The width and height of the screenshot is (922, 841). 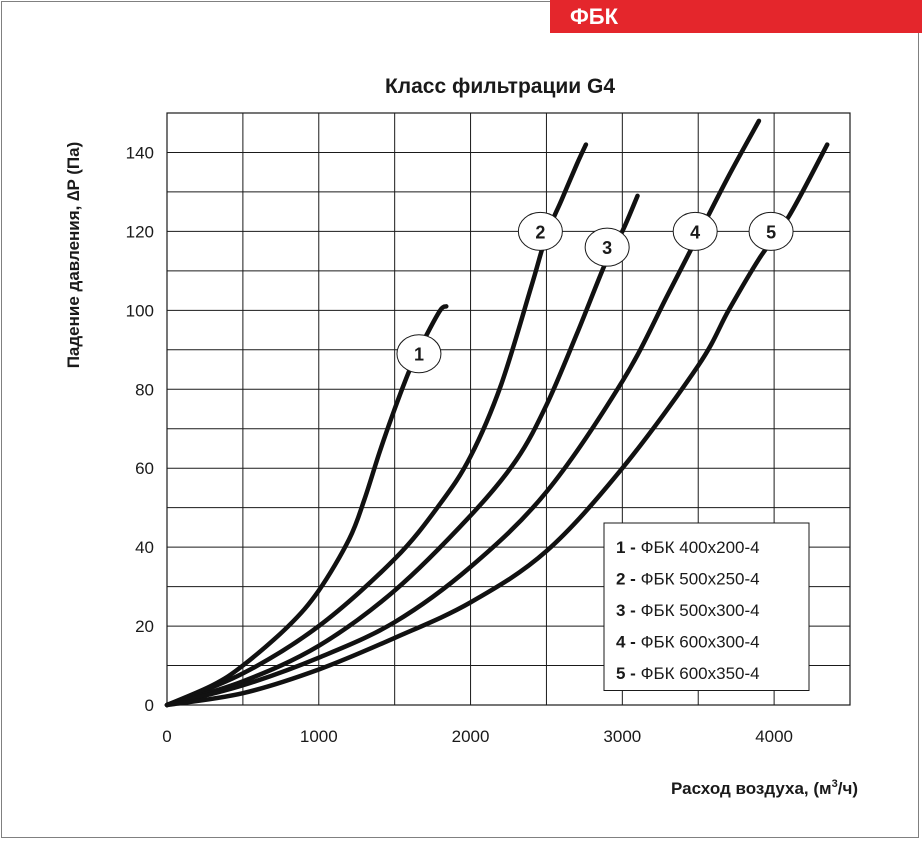 I want to click on x-tick-label: 1000, so click(x=319, y=736).